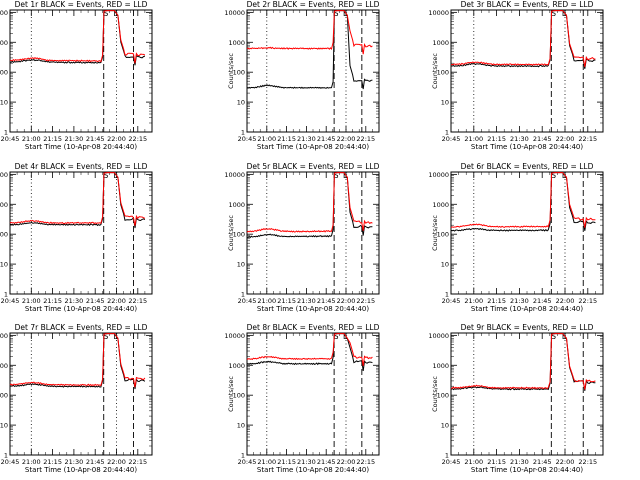 The width and height of the screenshot is (640, 480). Describe the element at coordinates (81, 166) in the screenshot. I see `panel-title: Det 4r BLACK = Events, RED = LLD` at that location.